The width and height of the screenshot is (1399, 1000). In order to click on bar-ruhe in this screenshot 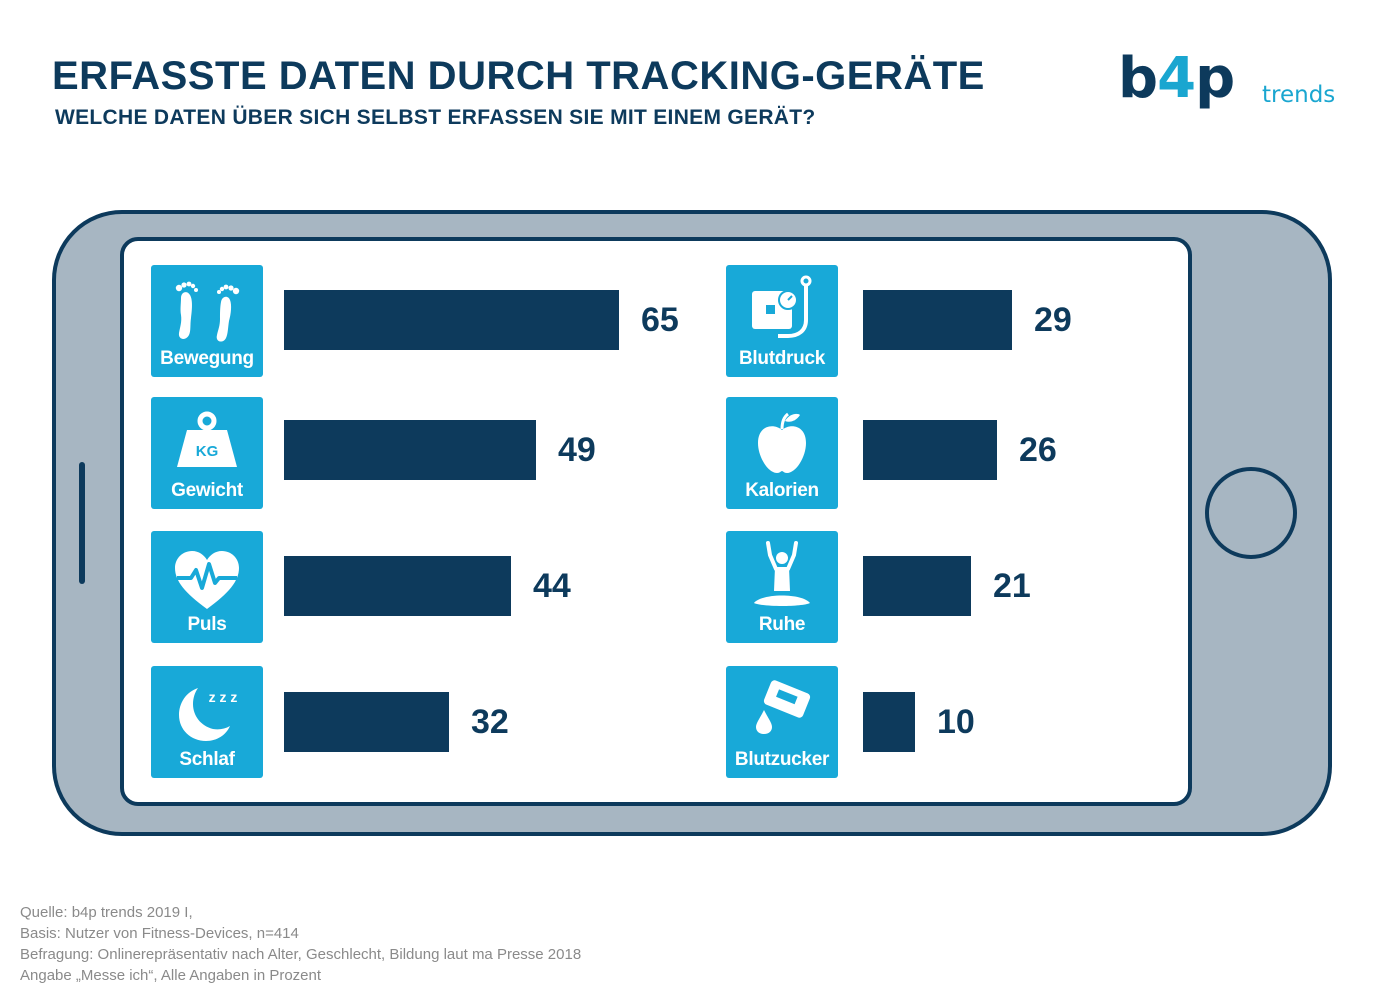, I will do `click(917, 586)`.